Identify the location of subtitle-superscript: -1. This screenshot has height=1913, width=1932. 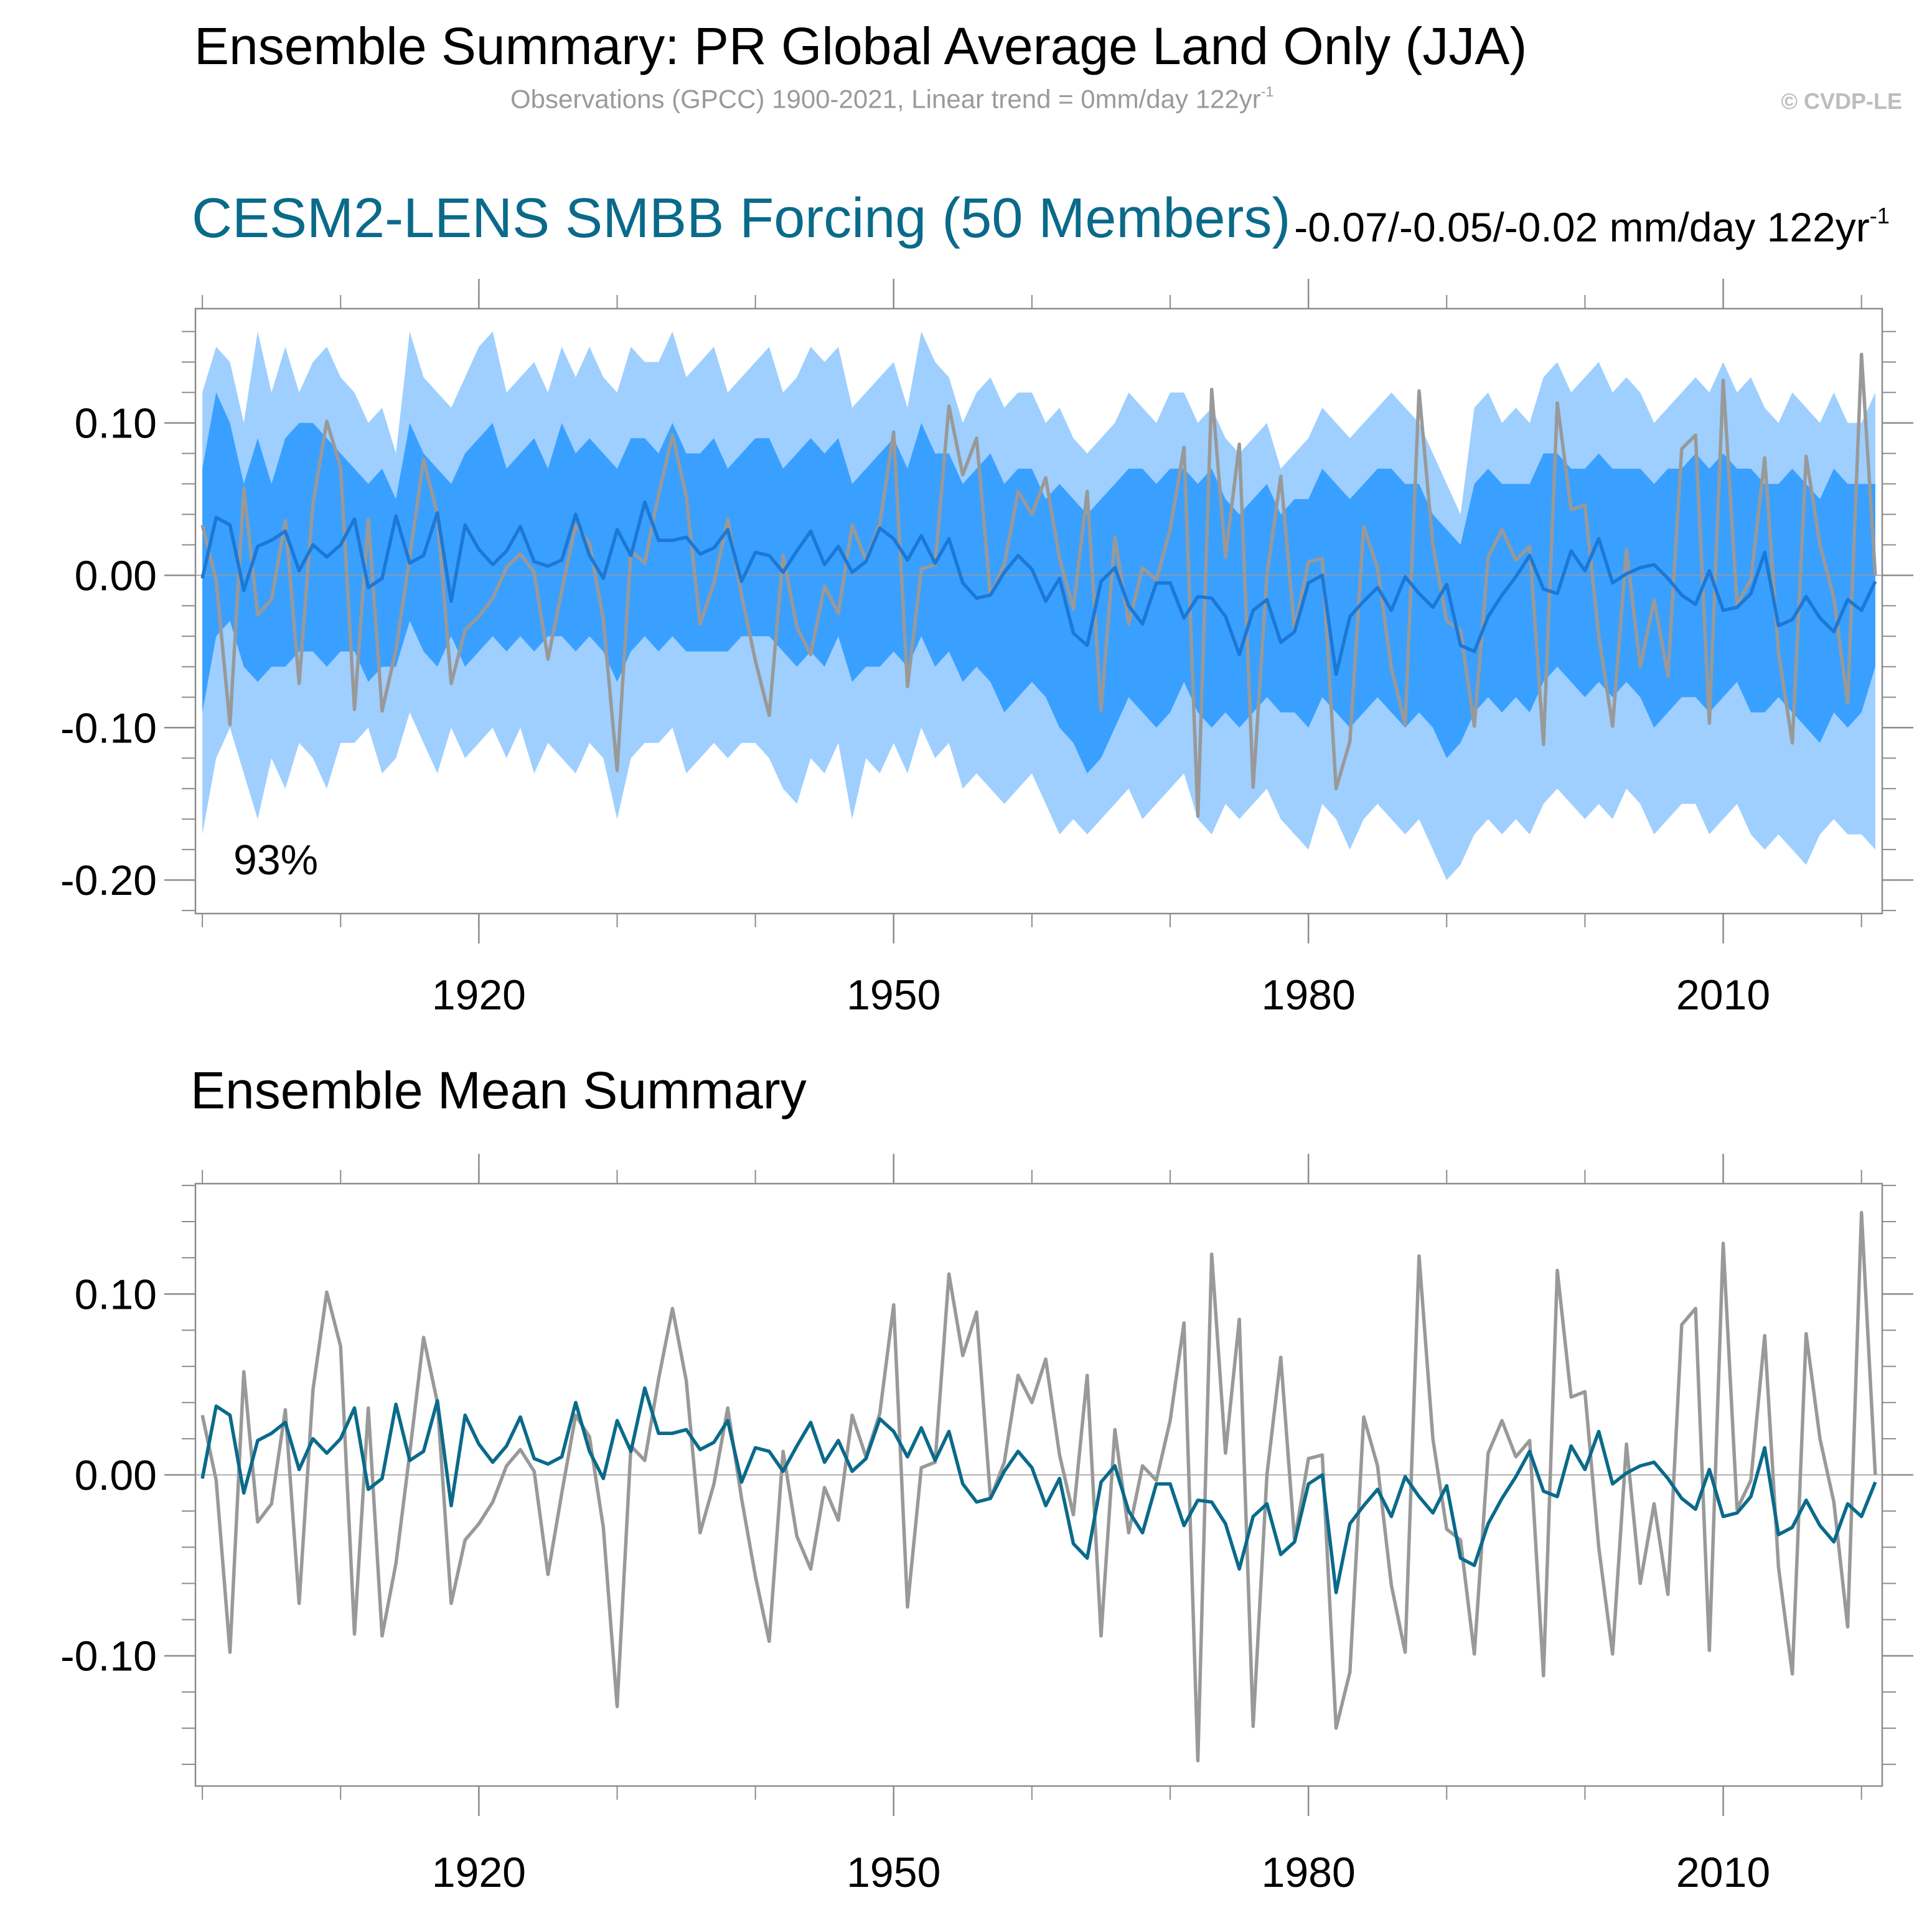
(1267, 92).